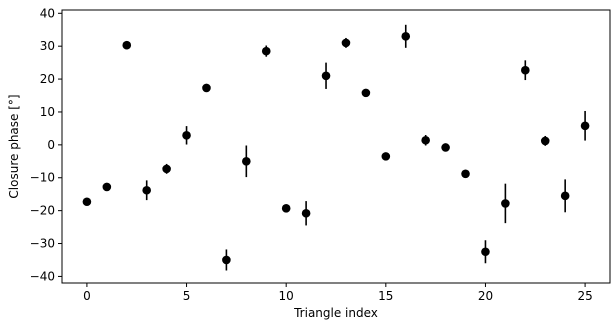 The image size is (614, 325). What do you see at coordinates (47, 46) in the screenshot?
I see `y-tick-label: 30` at bounding box center [47, 46].